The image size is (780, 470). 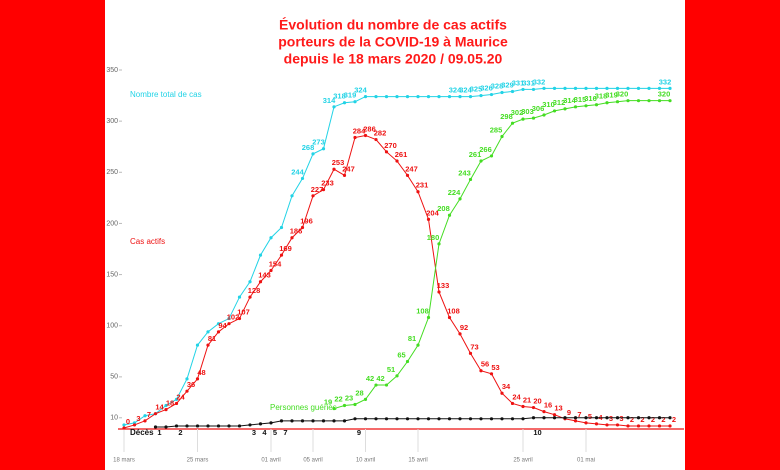 What do you see at coordinates (306, 221) in the screenshot?
I see `data-label: 196` at bounding box center [306, 221].